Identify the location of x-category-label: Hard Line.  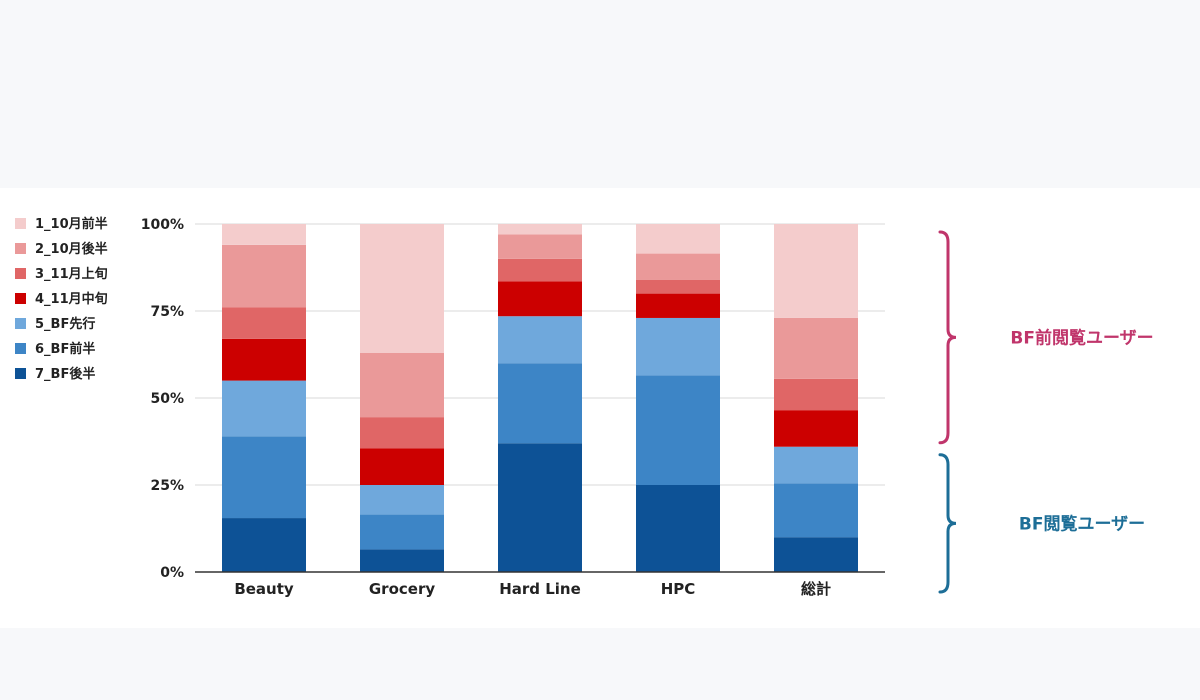
(540, 589).